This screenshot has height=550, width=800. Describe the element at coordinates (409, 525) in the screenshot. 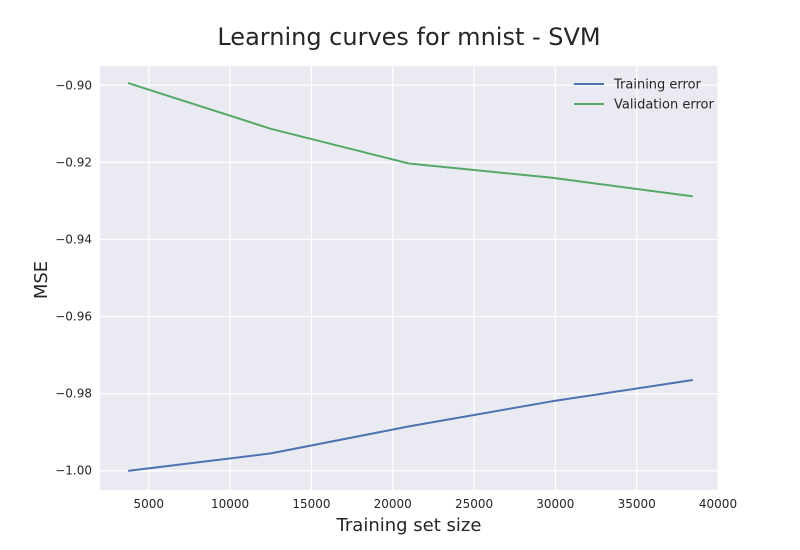

I see `x-axis-title: Training set size` at that location.